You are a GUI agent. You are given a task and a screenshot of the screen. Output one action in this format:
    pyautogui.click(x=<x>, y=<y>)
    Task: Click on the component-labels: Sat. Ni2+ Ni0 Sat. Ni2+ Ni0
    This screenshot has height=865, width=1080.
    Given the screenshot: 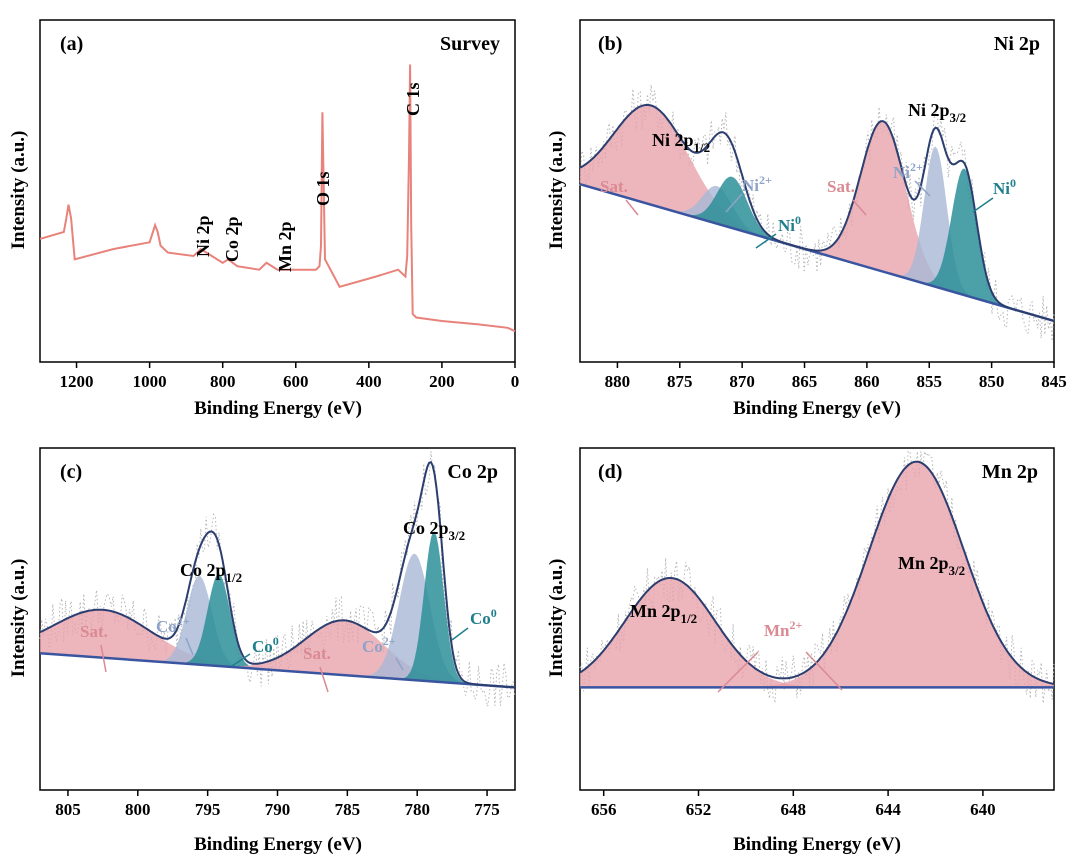 What is the action you would take?
    pyautogui.click(x=808, y=204)
    